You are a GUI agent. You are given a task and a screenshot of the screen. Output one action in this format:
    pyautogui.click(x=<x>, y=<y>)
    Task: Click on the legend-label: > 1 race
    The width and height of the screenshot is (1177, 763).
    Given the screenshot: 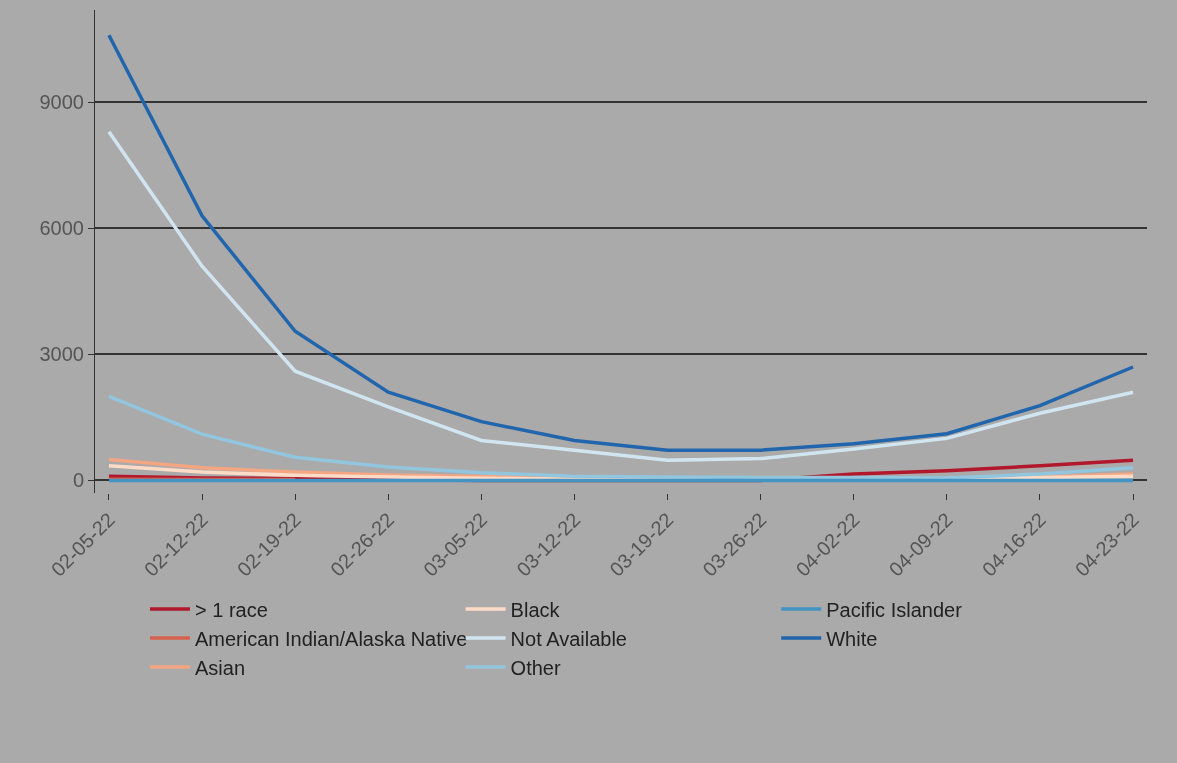 What is the action you would take?
    pyautogui.click(x=231, y=609)
    